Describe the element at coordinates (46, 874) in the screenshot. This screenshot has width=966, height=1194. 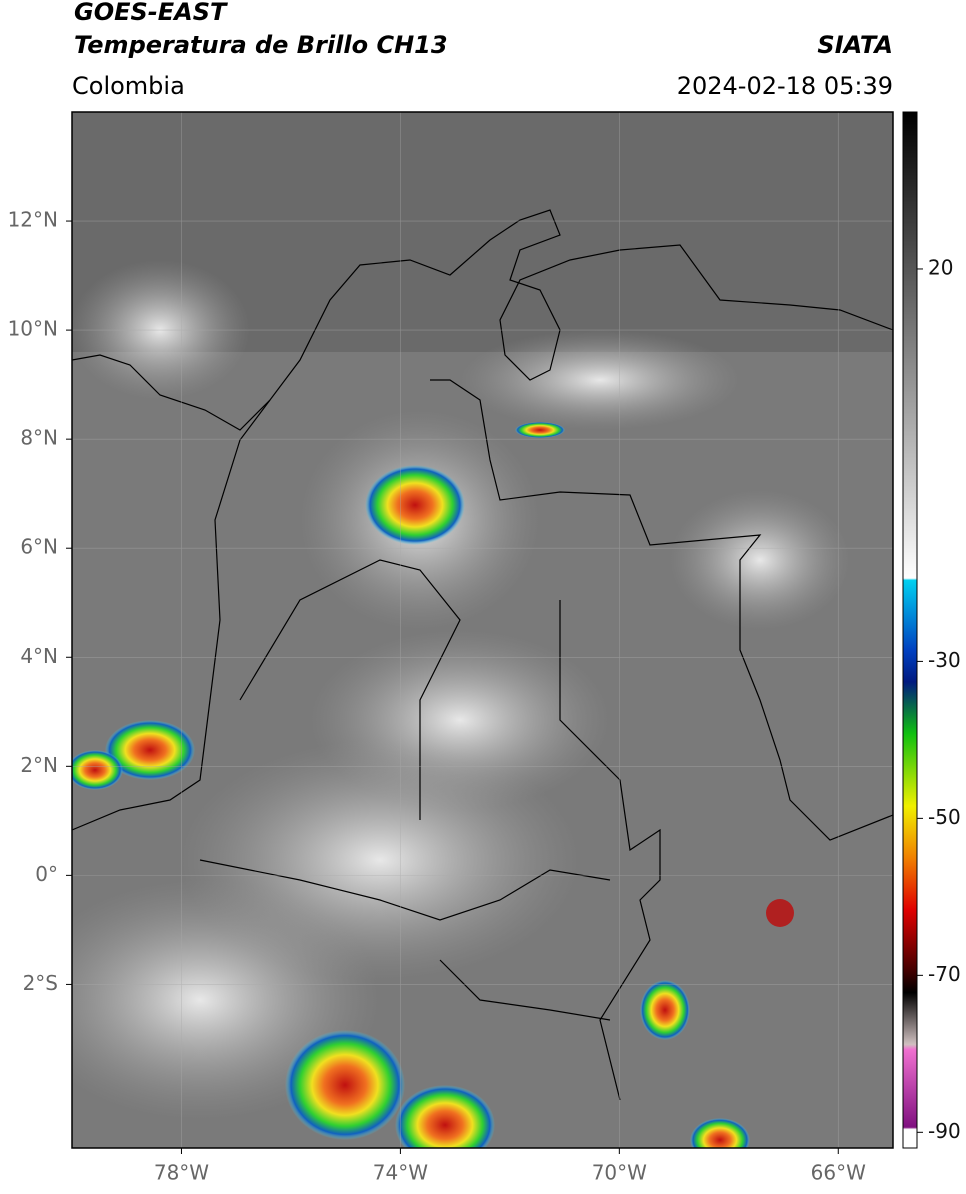
I see `lat-tick-label: 0°` at that location.